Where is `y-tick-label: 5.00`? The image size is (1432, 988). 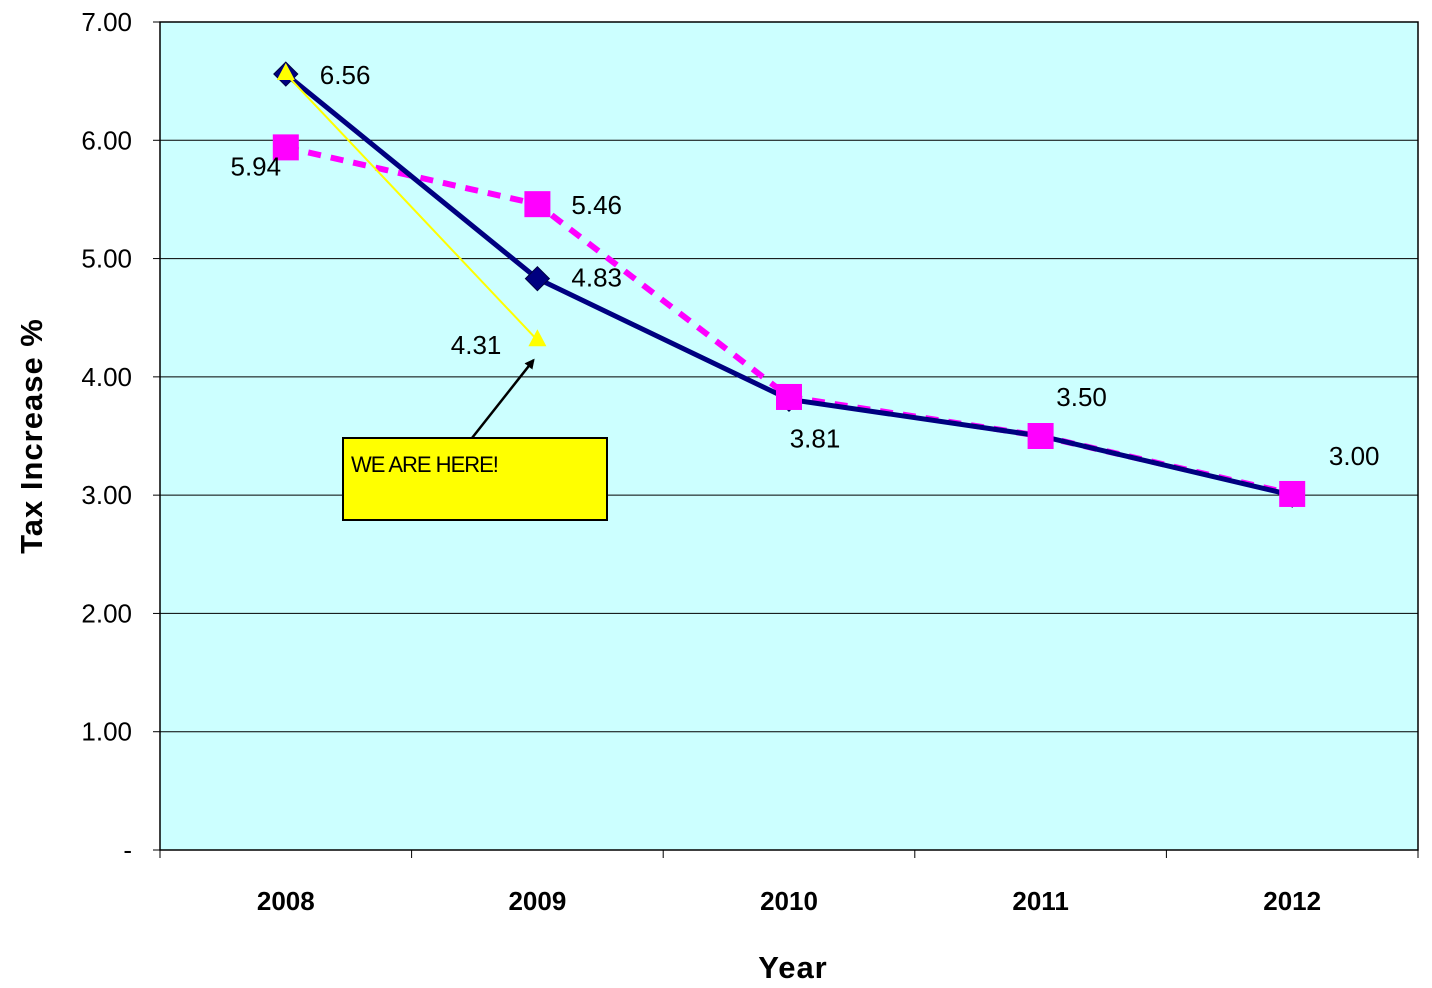 y-tick-label: 5.00 is located at coordinates (106, 259).